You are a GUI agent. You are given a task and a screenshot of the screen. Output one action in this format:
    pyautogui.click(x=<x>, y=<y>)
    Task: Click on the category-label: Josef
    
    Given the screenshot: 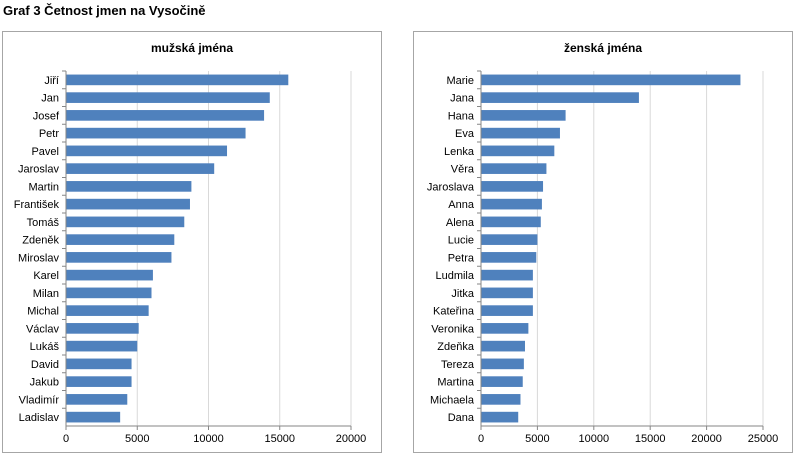 What is the action you would take?
    pyautogui.click(x=46, y=116)
    